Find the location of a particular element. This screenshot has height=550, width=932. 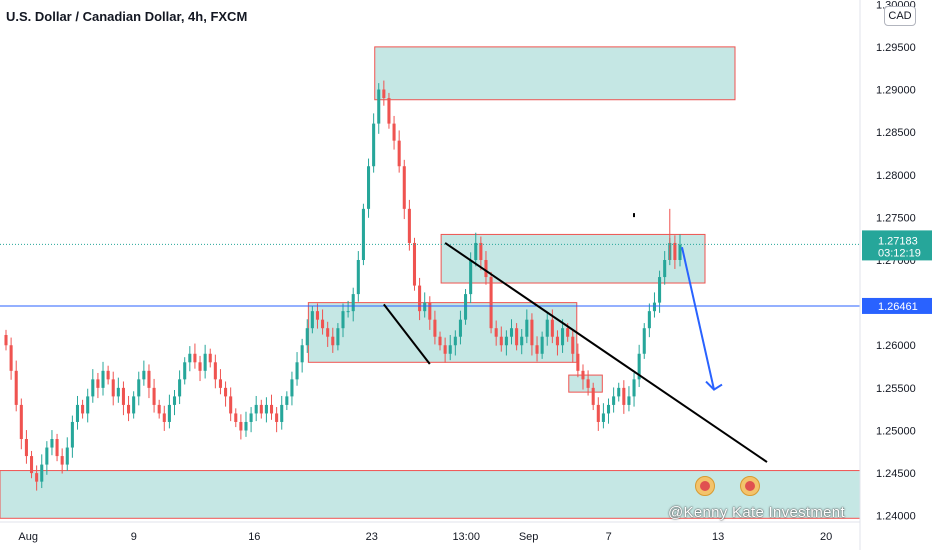

time-tick-label: 13 is located at coordinates (718, 537).